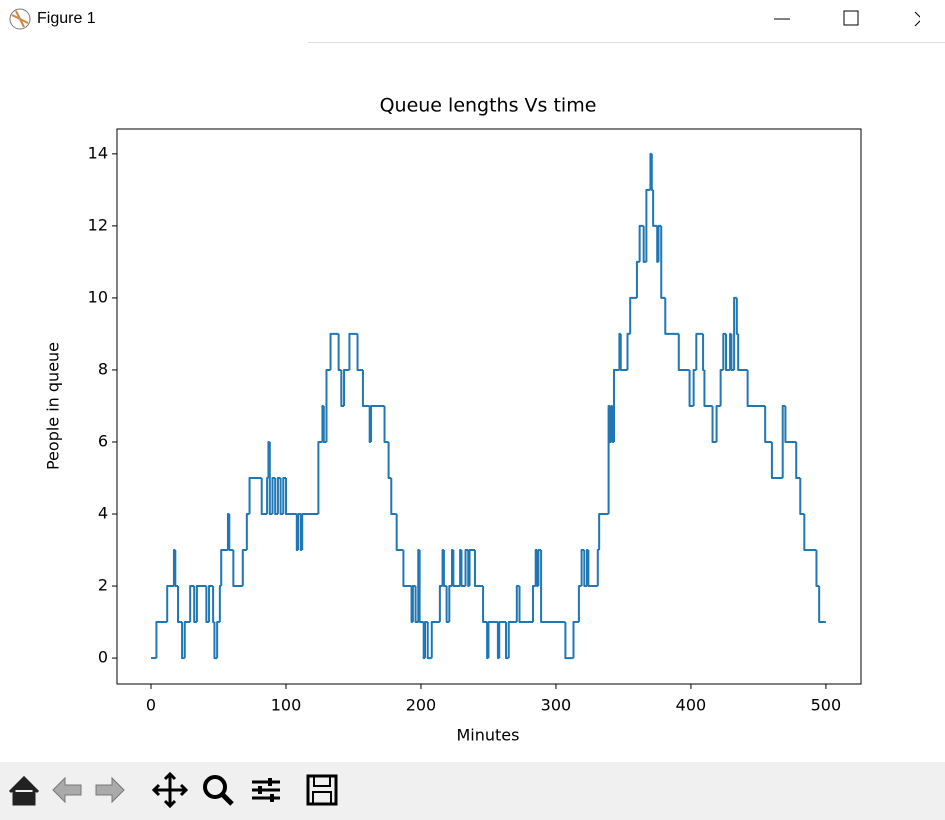 The image size is (945, 820). What do you see at coordinates (472, 21) in the screenshot?
I see `title-bar: Figure 1` at bounding box center [472, 21].